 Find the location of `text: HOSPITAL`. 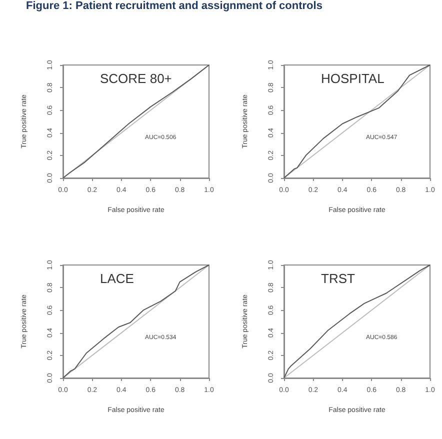

text: HOSPITAL is located at coordinates (352, 78).